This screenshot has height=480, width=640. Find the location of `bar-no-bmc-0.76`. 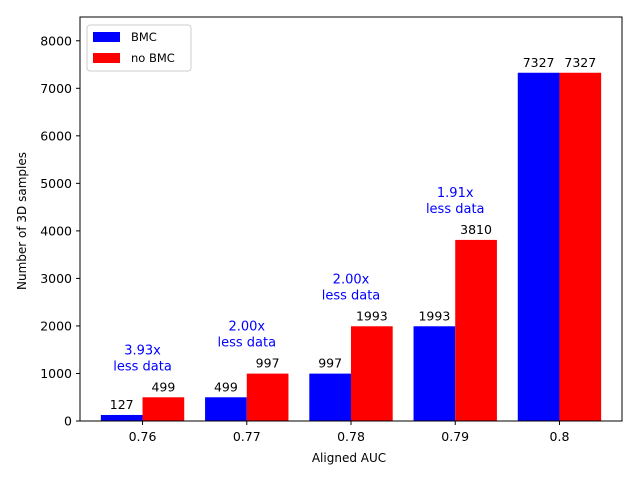

bar-no-bmc-0.76 is located at coordinates (163, 409).